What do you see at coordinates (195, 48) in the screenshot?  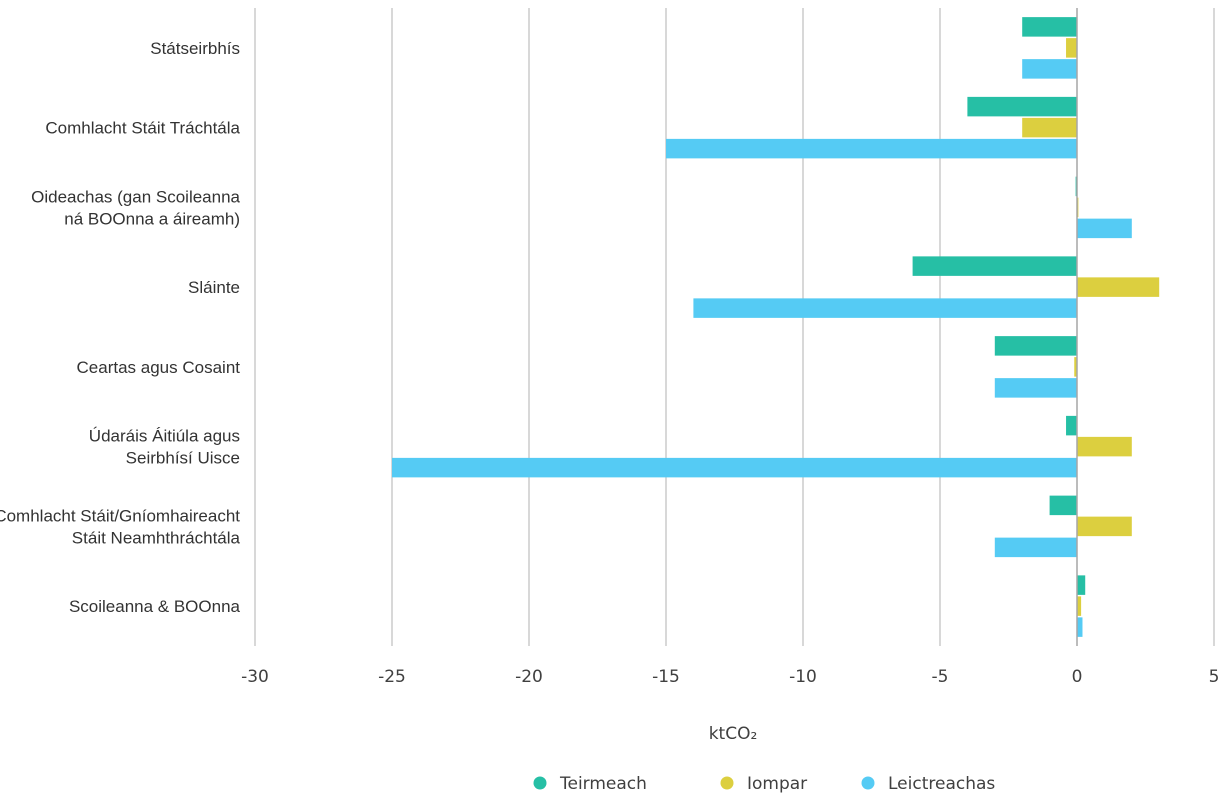 I see `category-label: Státseirbhís` at bounding box center [195, 48].